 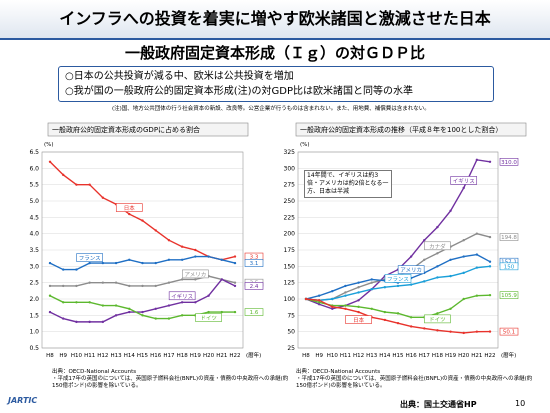 What do you see at coordinates (34, 348) in the screenshot?
I see `y-tick-label: 0.5` at bounding box center [34, 348].